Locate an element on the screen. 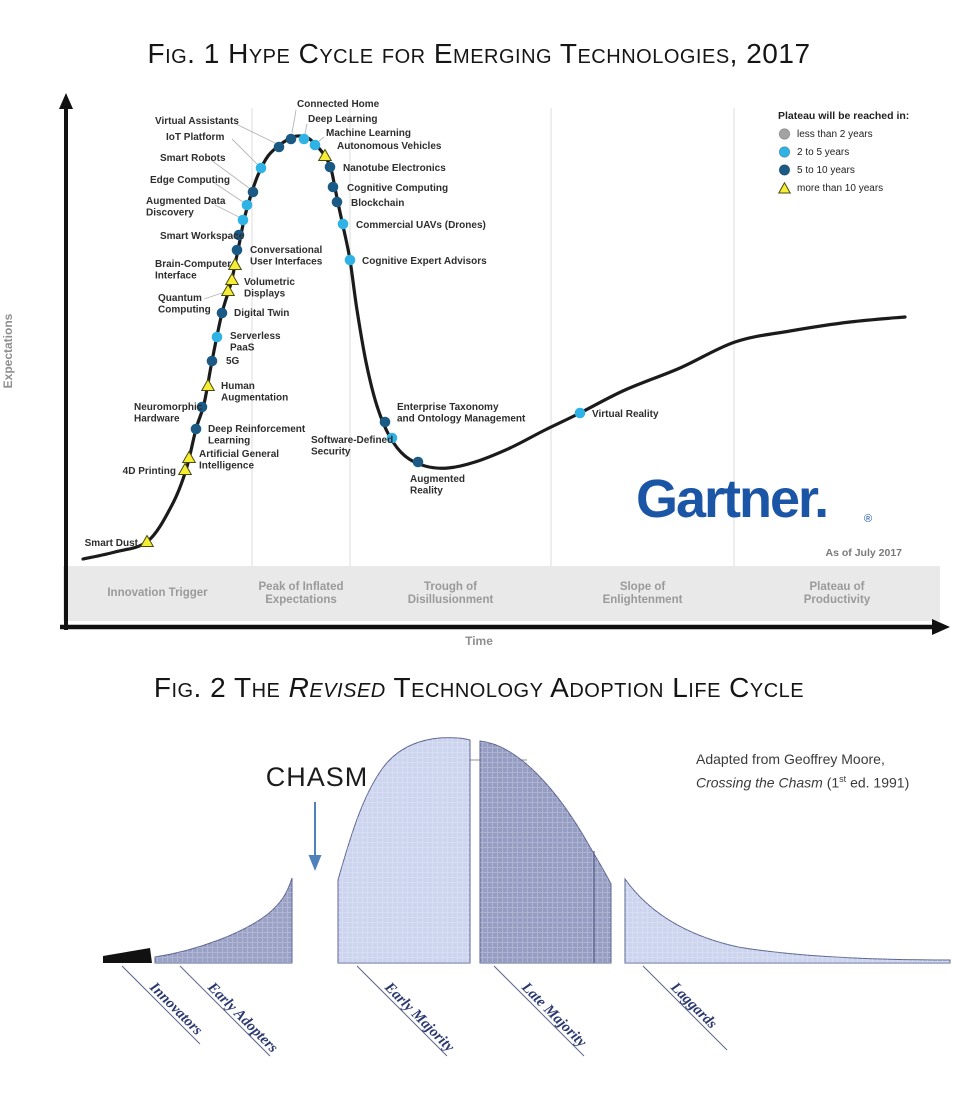  label-smart-dust: Smart Dust is located at coordinates (112, 543).